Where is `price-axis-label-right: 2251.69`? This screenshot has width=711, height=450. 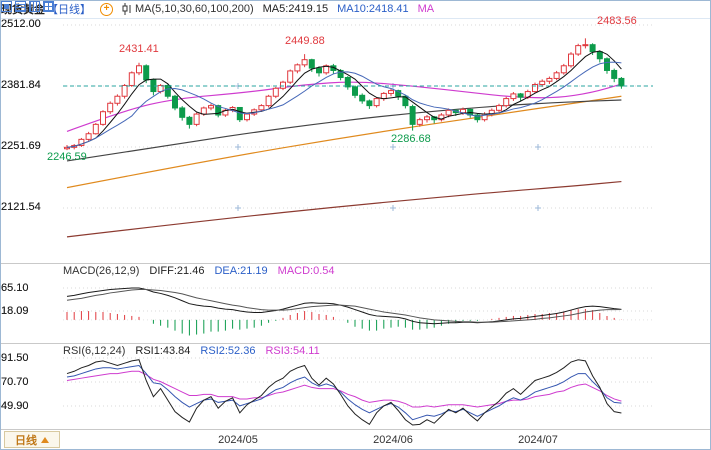 price-axis-label-right: 2251.69 is located at coordinates (21, 146).